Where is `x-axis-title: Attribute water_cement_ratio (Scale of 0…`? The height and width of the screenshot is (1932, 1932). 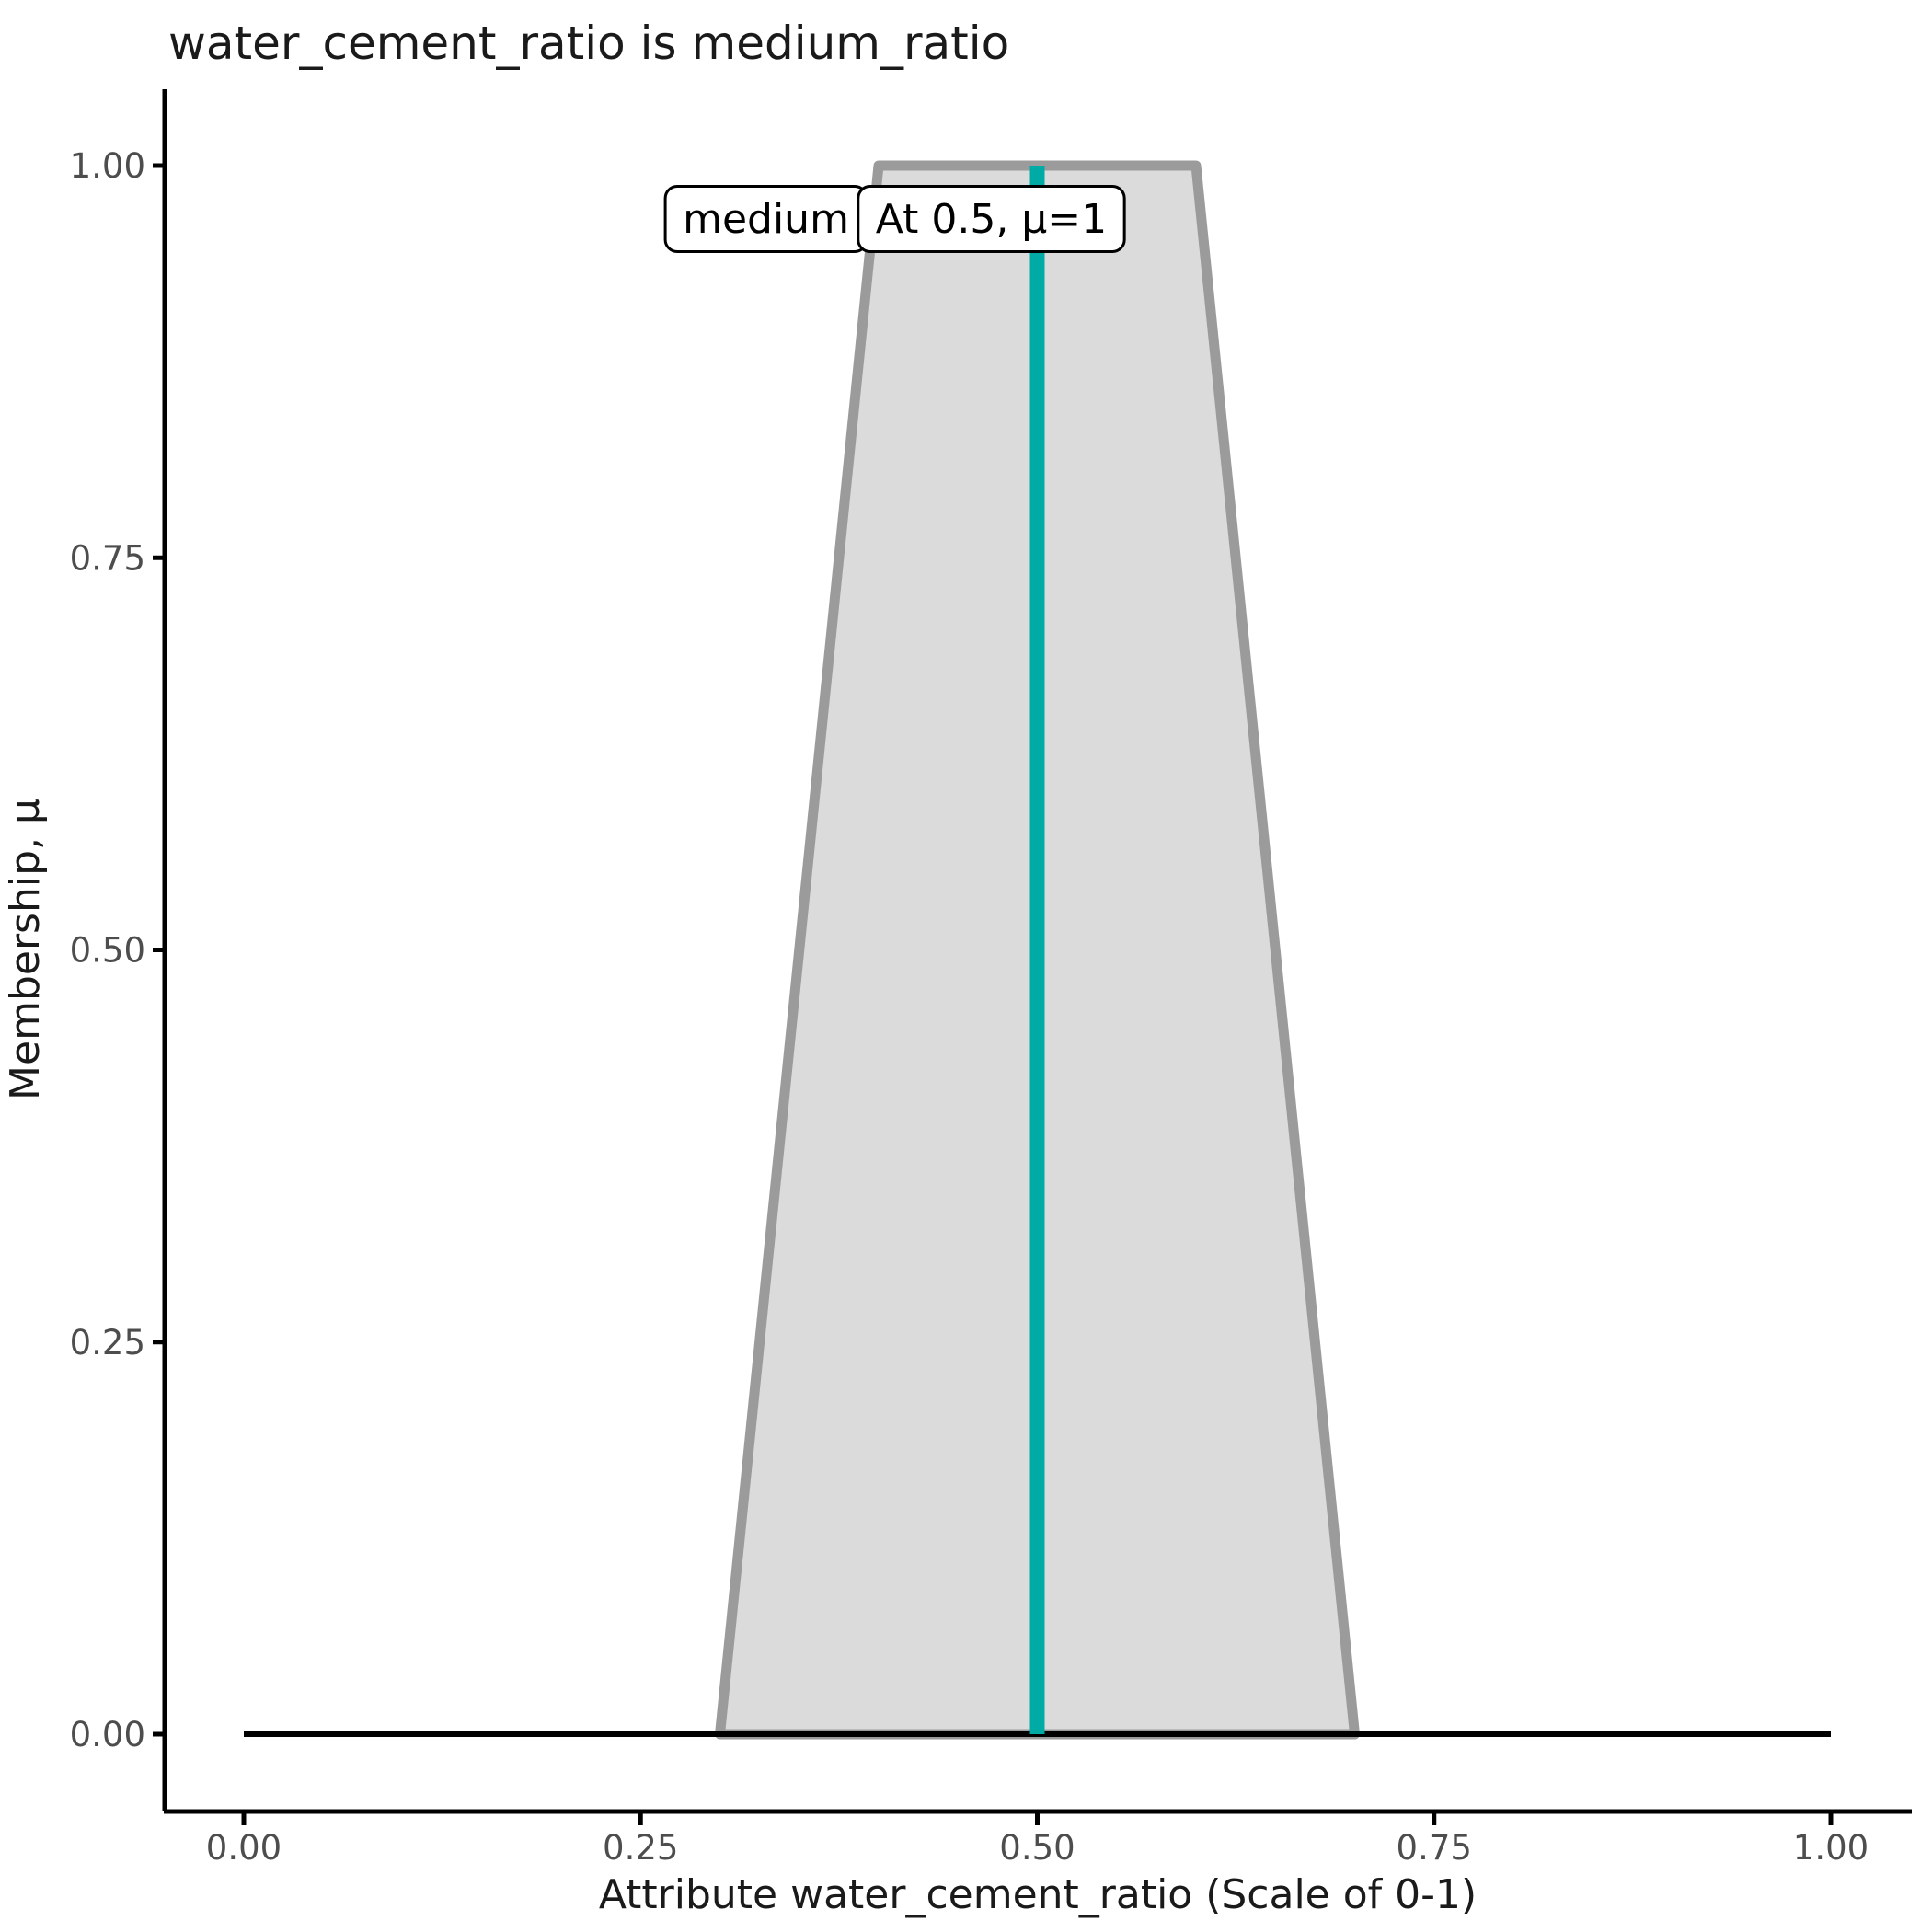 x-axis-title: Attribute water_cement_ratio (Scale of 0… is located at coordinates (1038, 1894).